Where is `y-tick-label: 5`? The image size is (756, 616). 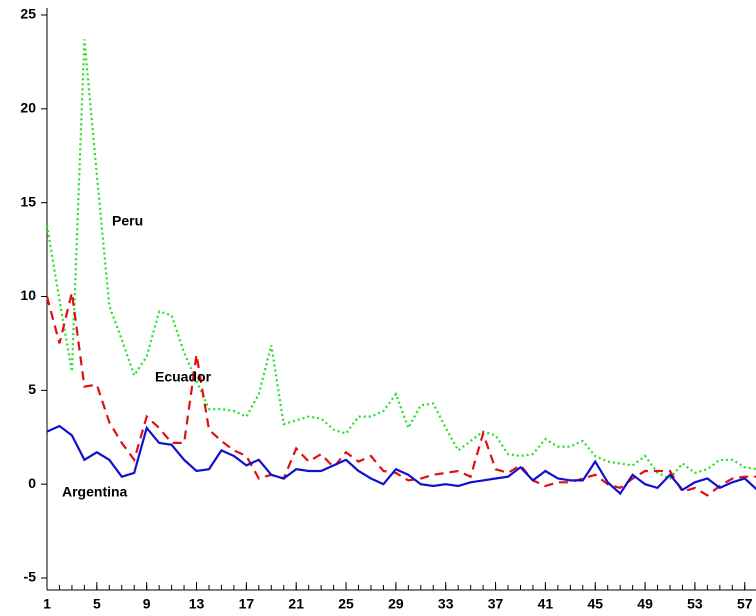 y-tick-label: 5 is located at coordinates (32, 389).